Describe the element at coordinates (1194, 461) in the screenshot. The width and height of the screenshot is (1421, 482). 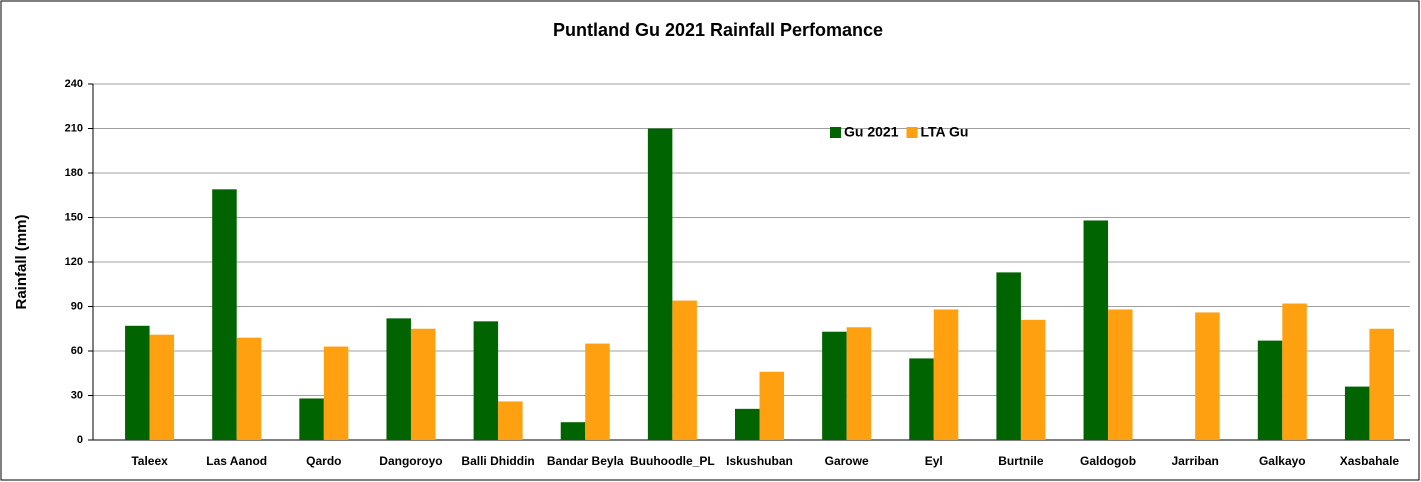
I see `x-tick-label: Jarriban` at that location.